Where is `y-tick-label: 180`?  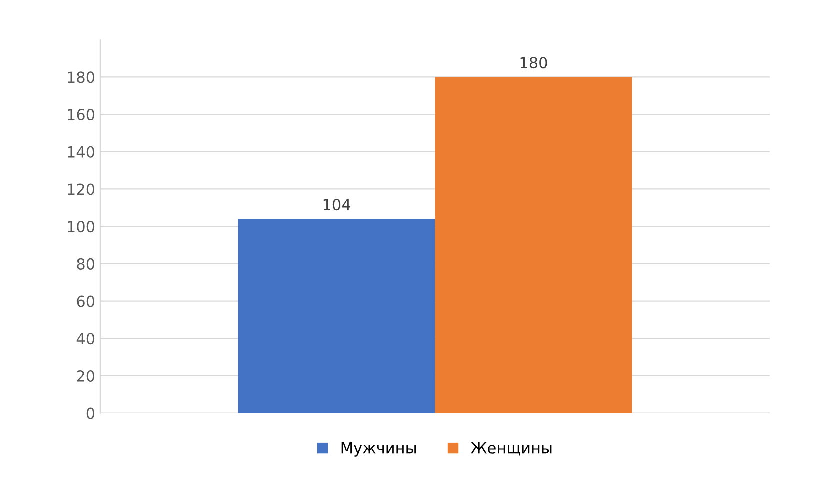 y-tick-label: 180 is located at coordinates (81, 78).